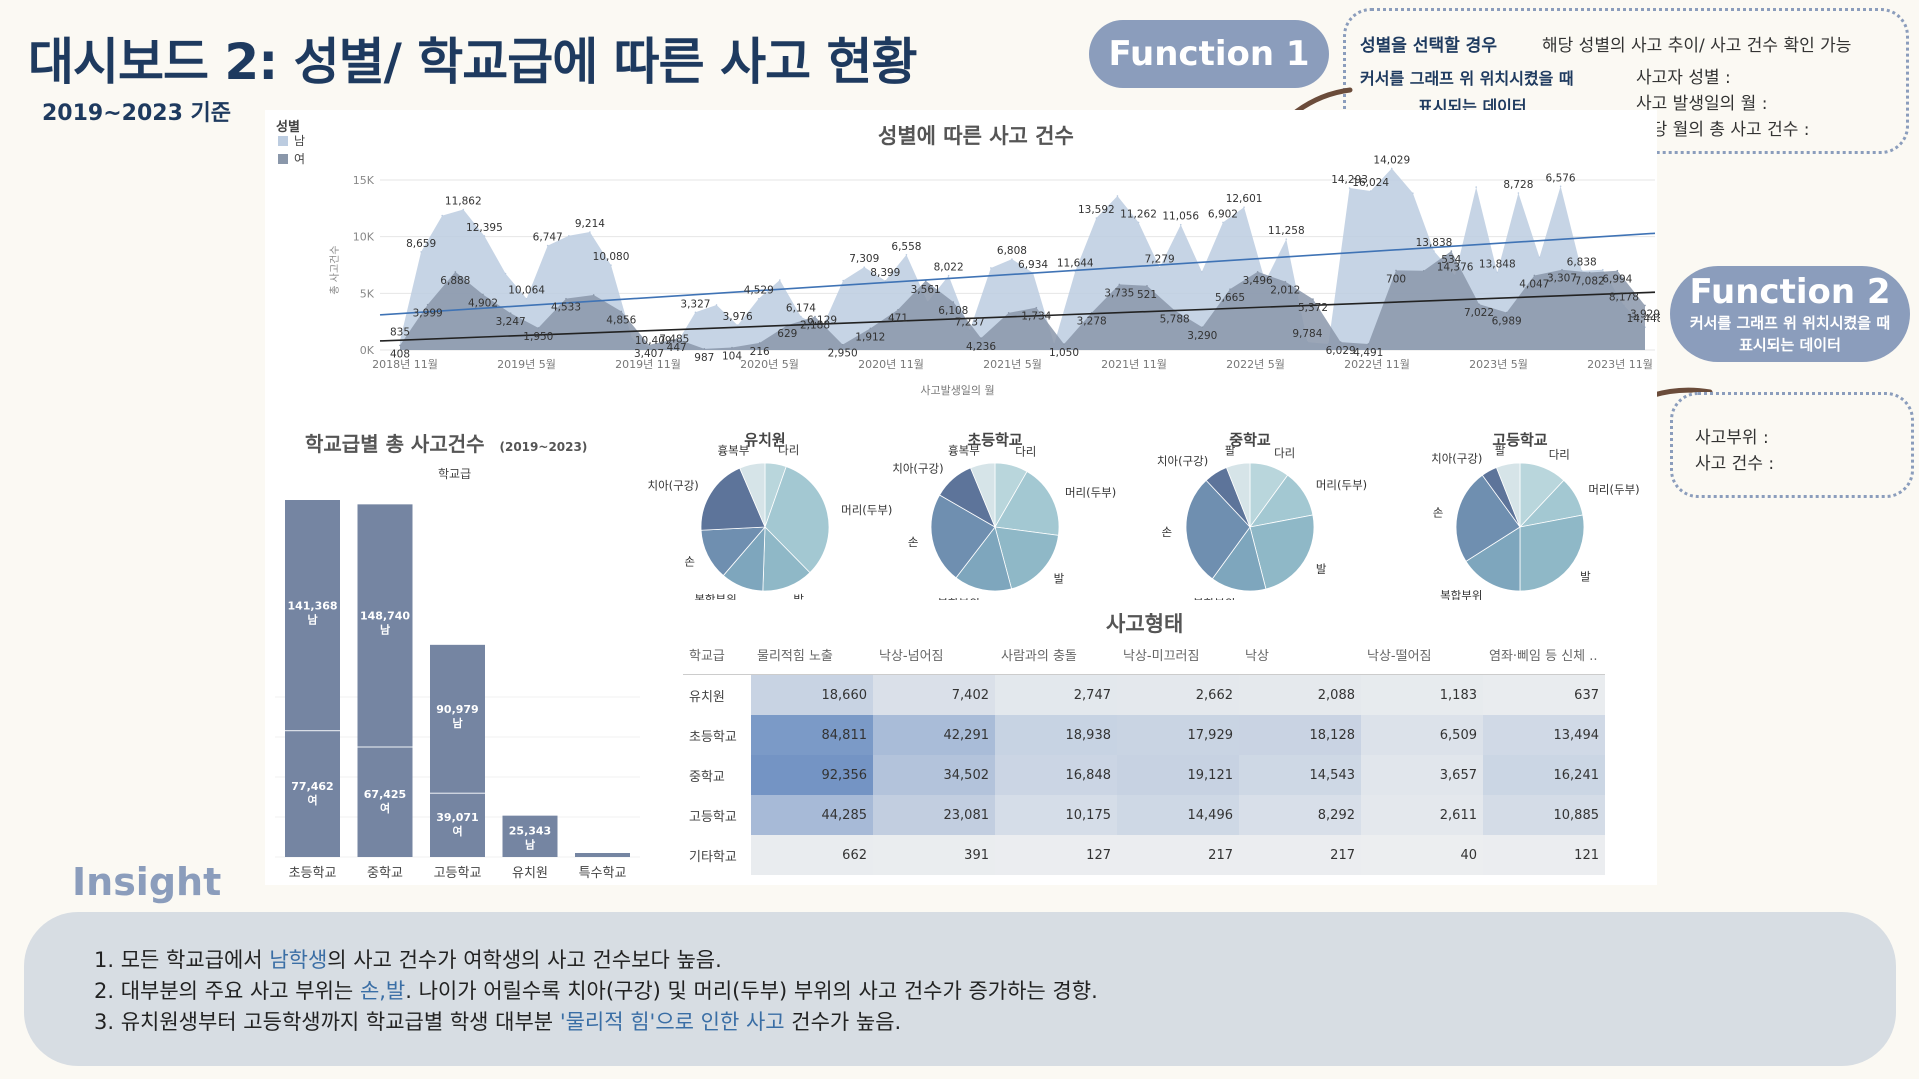 This screenshot has height=1079, width=1919. What do you see at coordinates (1285, 291) in the screenshot?
I see `female-data-label: 2,012` at bounding box center [1285, 291].